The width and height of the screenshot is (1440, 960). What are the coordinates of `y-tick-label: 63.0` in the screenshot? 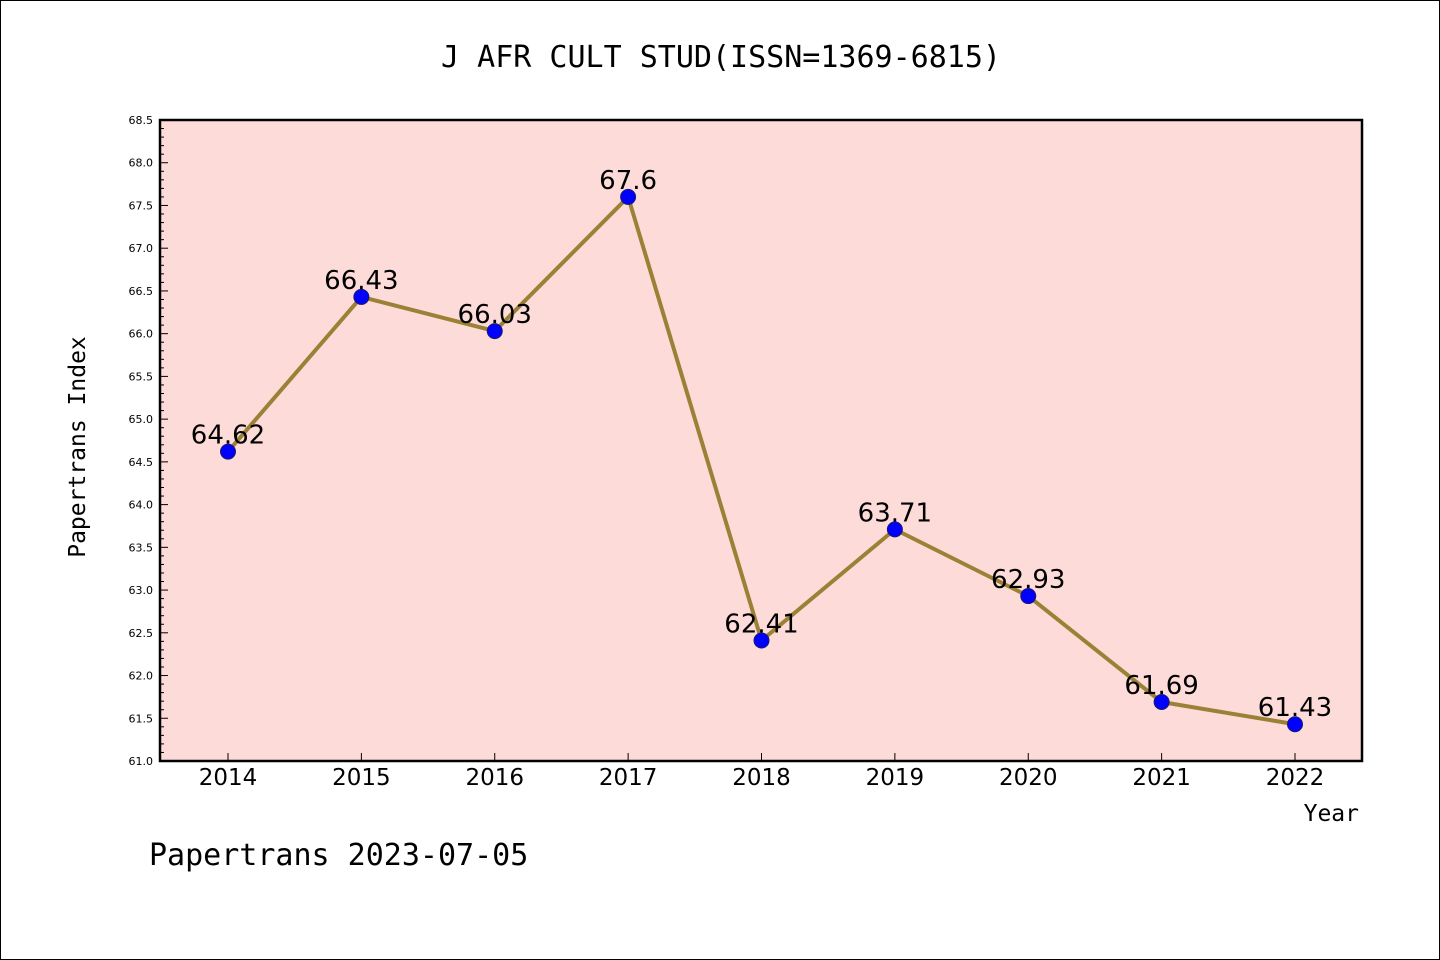 It's located at (141, 590).